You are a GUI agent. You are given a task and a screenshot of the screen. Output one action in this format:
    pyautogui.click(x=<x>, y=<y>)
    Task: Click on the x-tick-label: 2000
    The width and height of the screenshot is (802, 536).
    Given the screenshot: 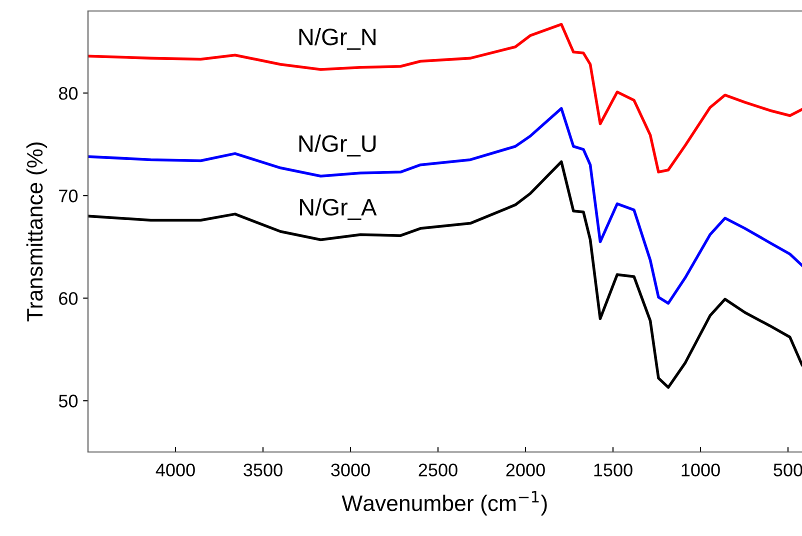 What is the action you would take?
    pyautogui.click(x=525, y=470)
    